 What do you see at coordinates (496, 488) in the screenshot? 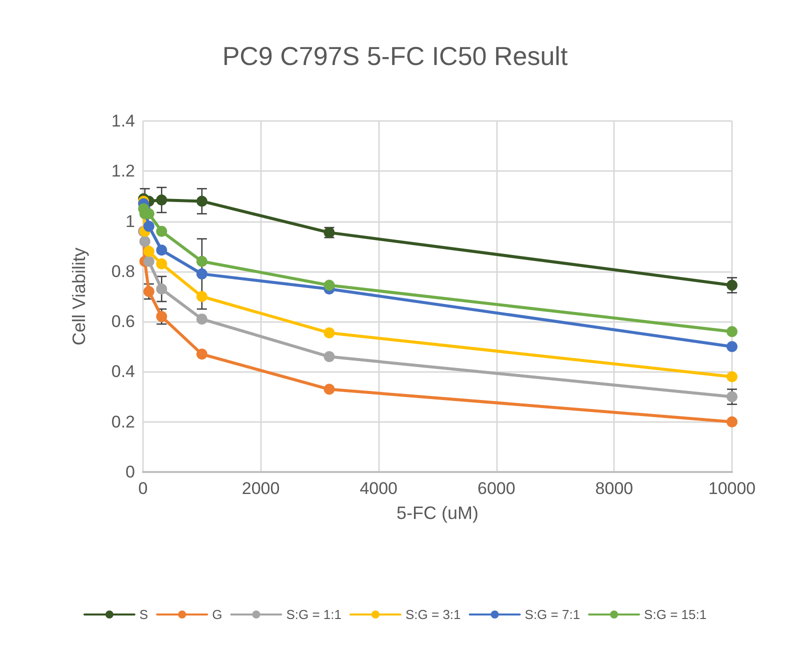
I see `x-tick-label: 6000` at bounding box center [496, 488].